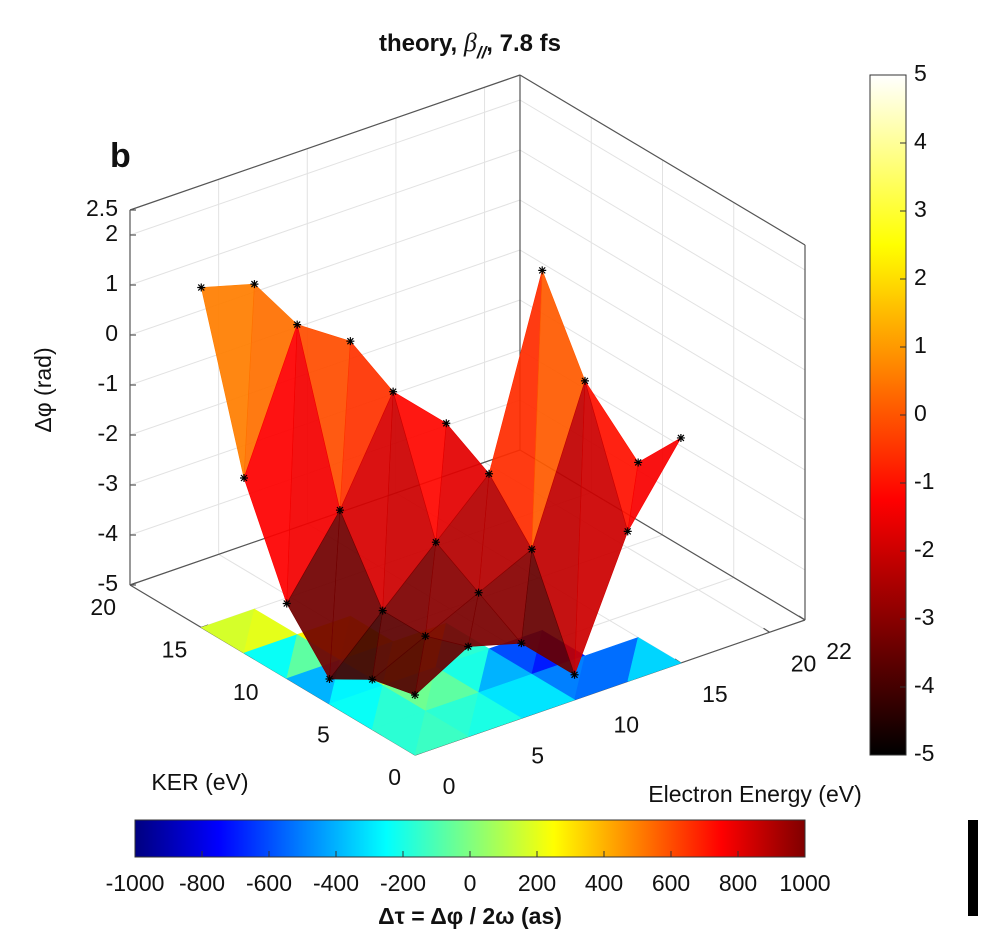  I want to click on colorbar2-tick-label: 200, so click(537, 883).